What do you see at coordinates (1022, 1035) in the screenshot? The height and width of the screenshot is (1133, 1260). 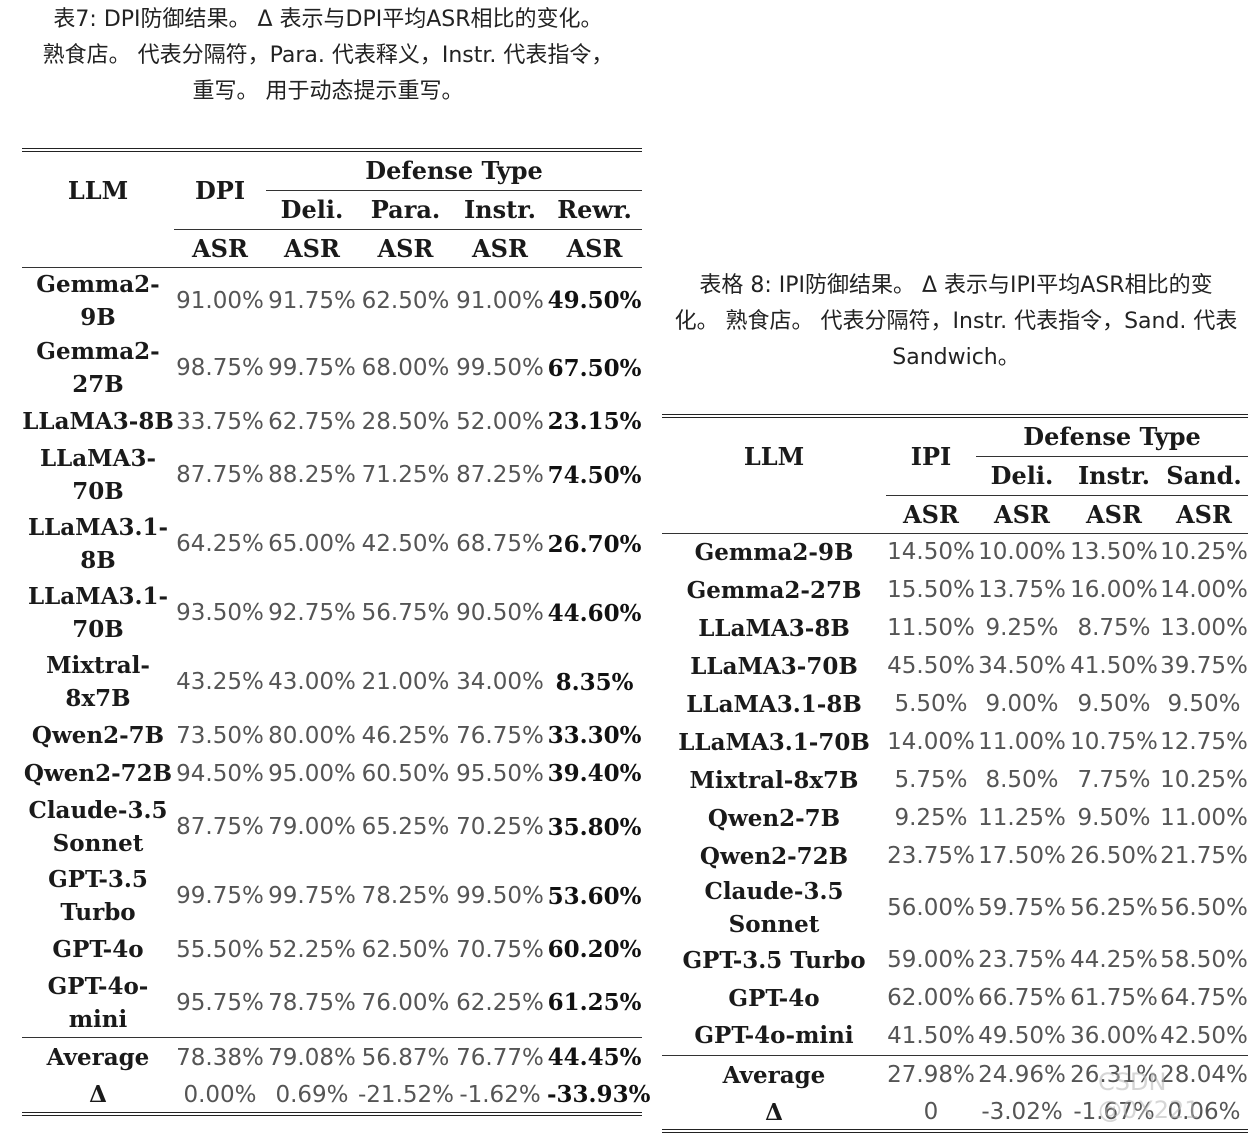 I see `asr-value-cell: 49.50%` at bounding box center [1022, 1035].